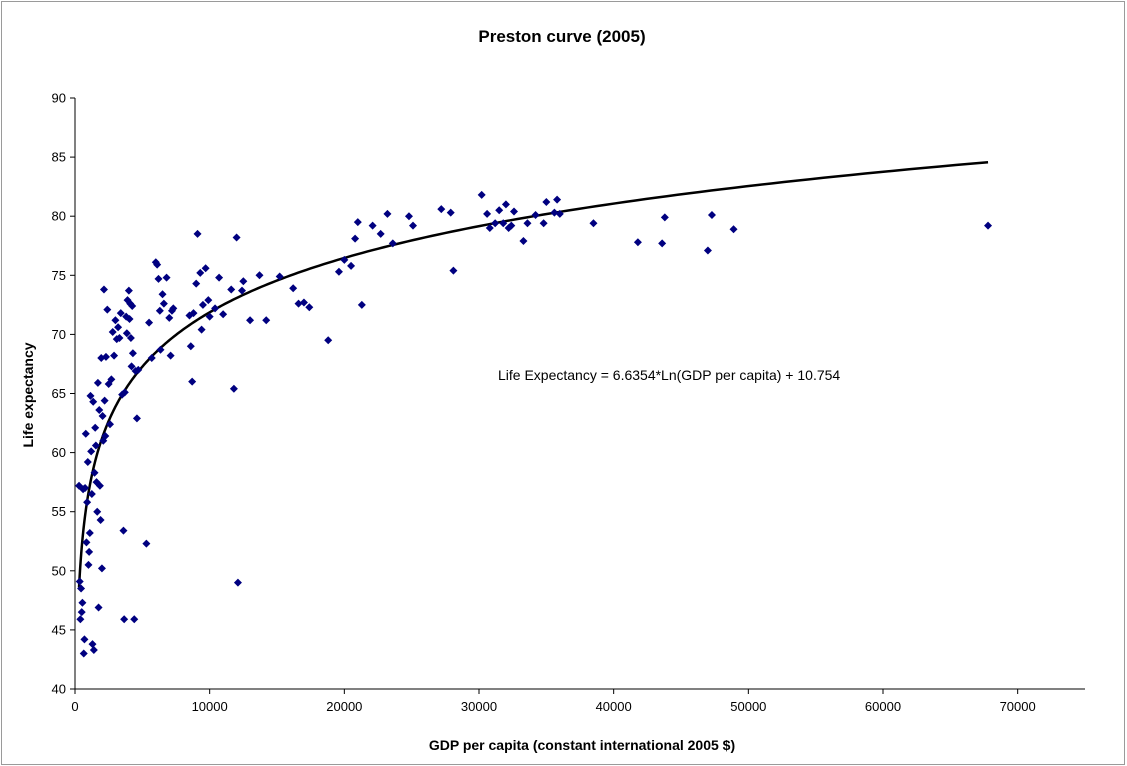 This screenshot has width=1127, height=766. I want to click on y-tick-label: 75, so click(59, 275).